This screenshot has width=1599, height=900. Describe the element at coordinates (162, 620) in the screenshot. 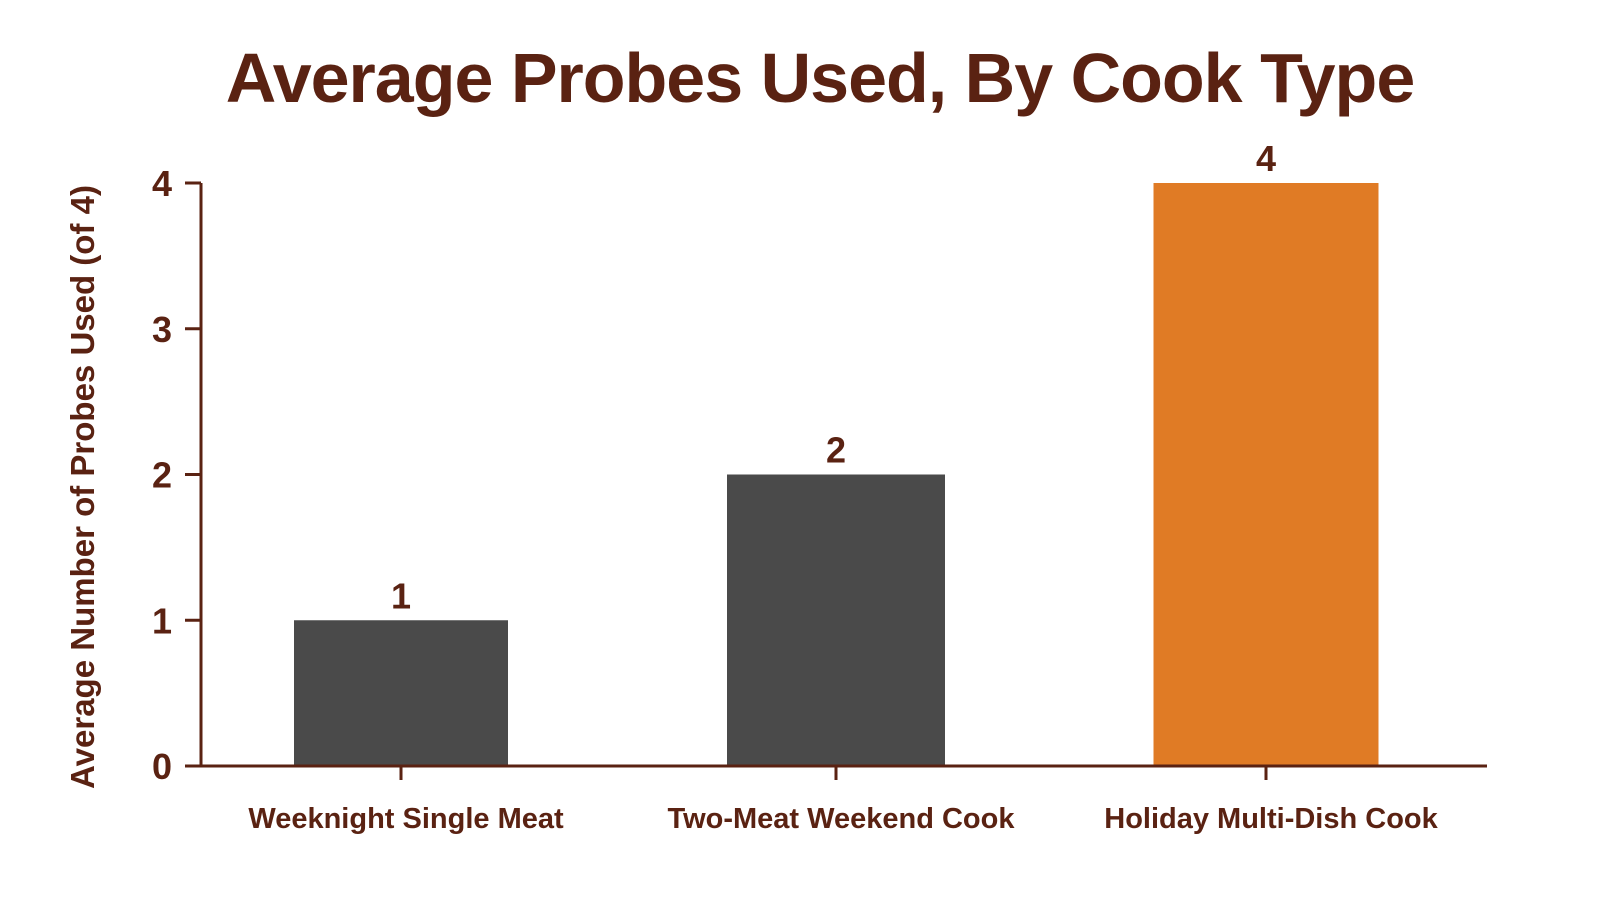

I see `y-tick-label-1: 1` at that location.